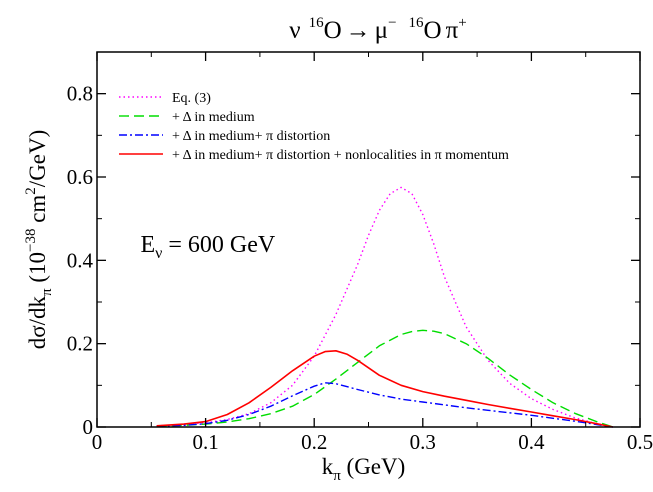 The width and height of the screenshot is (653, 492). I want to click on y-tick-label: 0.2, so click(80, 344).